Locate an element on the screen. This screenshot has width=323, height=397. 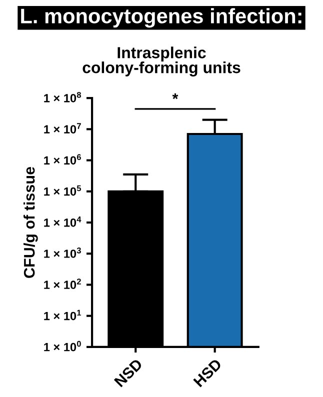
chart-subtitle: Intrasplenic colony-forming units is located at coordinates (161, 61).